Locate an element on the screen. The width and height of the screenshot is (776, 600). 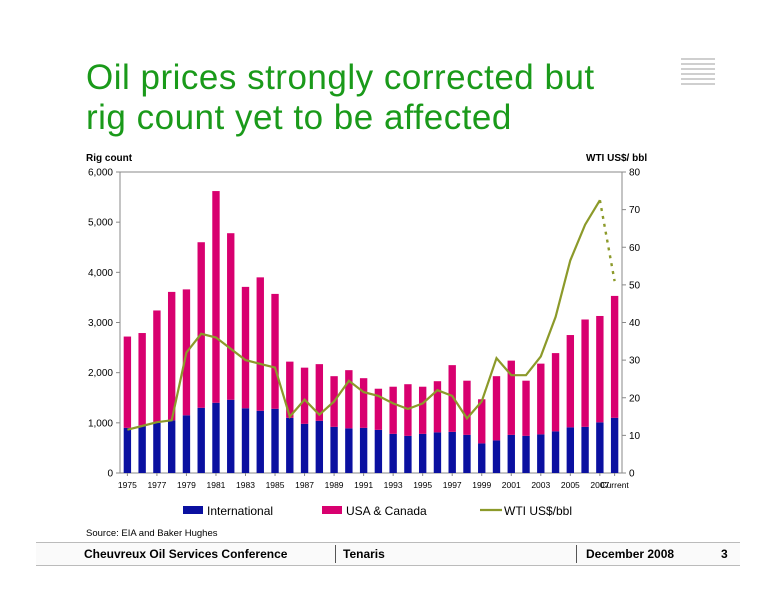
left-axis-tick-label: 6,000 is located at coordinates (100, 173).